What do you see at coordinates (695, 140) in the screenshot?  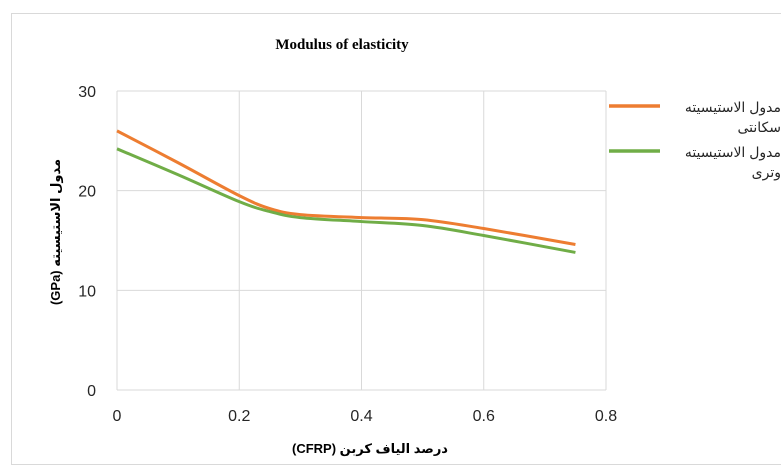 I see `legend: مدول الاستیسیته سکانتی مدول الاستیسیته وتری` at bounding box center [695, 140].